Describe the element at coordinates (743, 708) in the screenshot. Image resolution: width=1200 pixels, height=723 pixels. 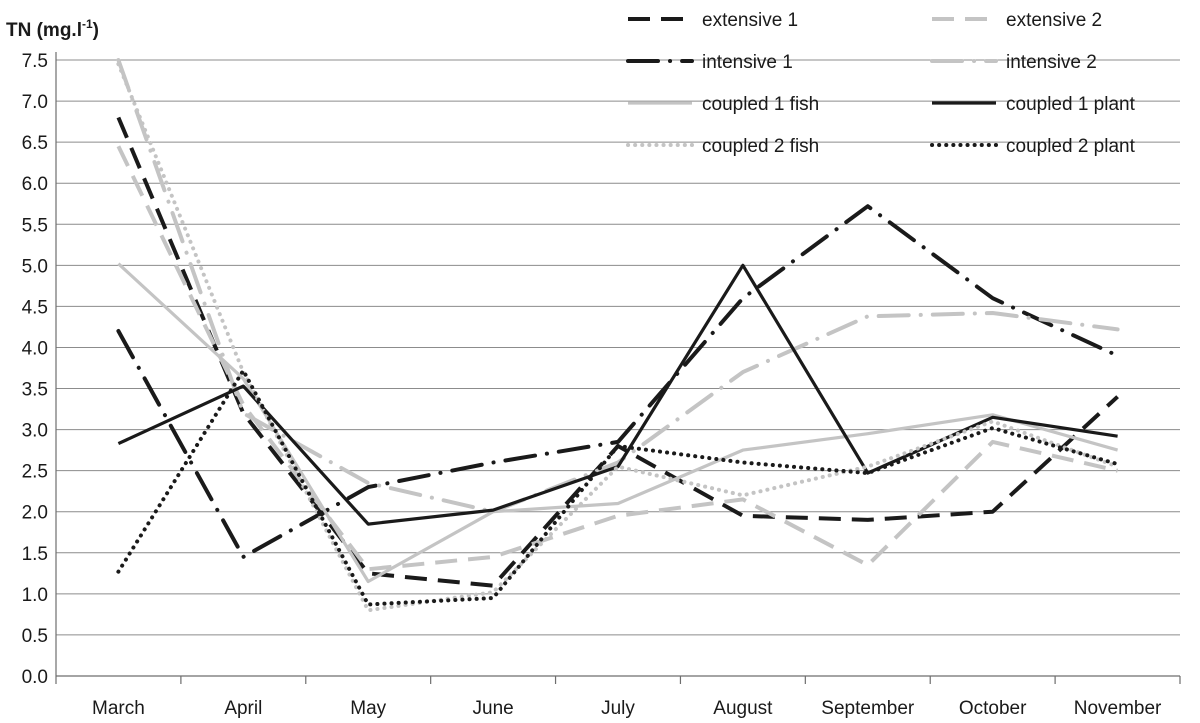
I see `x-tick-label: August` at that location.